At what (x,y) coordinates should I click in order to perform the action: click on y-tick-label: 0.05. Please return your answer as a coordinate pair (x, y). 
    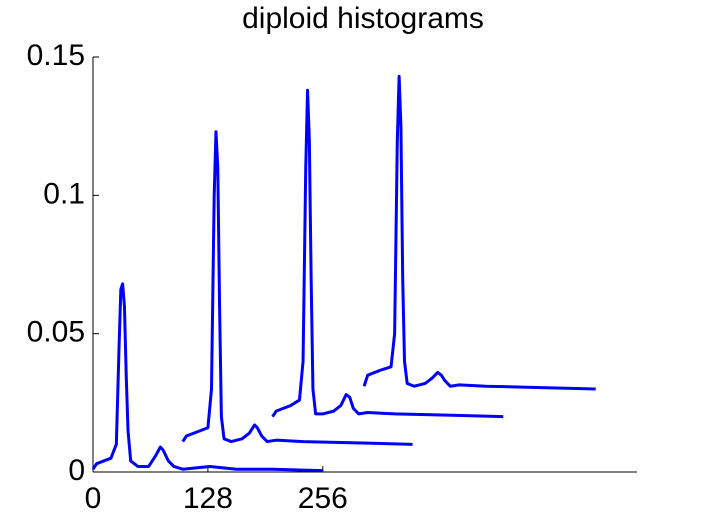
    Looking at the image, I should click on (56, 332).